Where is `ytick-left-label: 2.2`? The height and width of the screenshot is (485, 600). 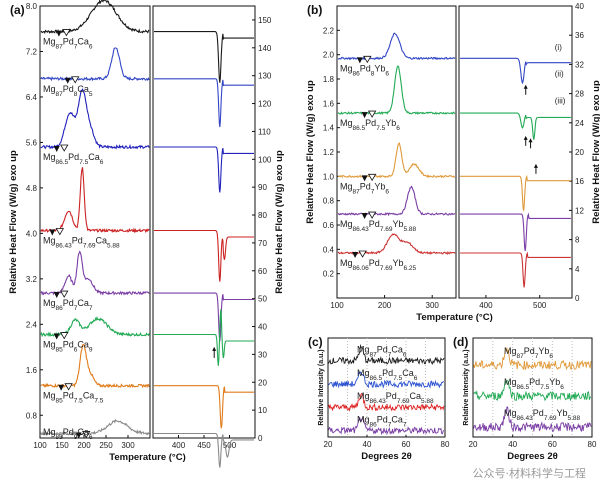 ytick-left-label: 2.2 is located at coordinates (329, 30).